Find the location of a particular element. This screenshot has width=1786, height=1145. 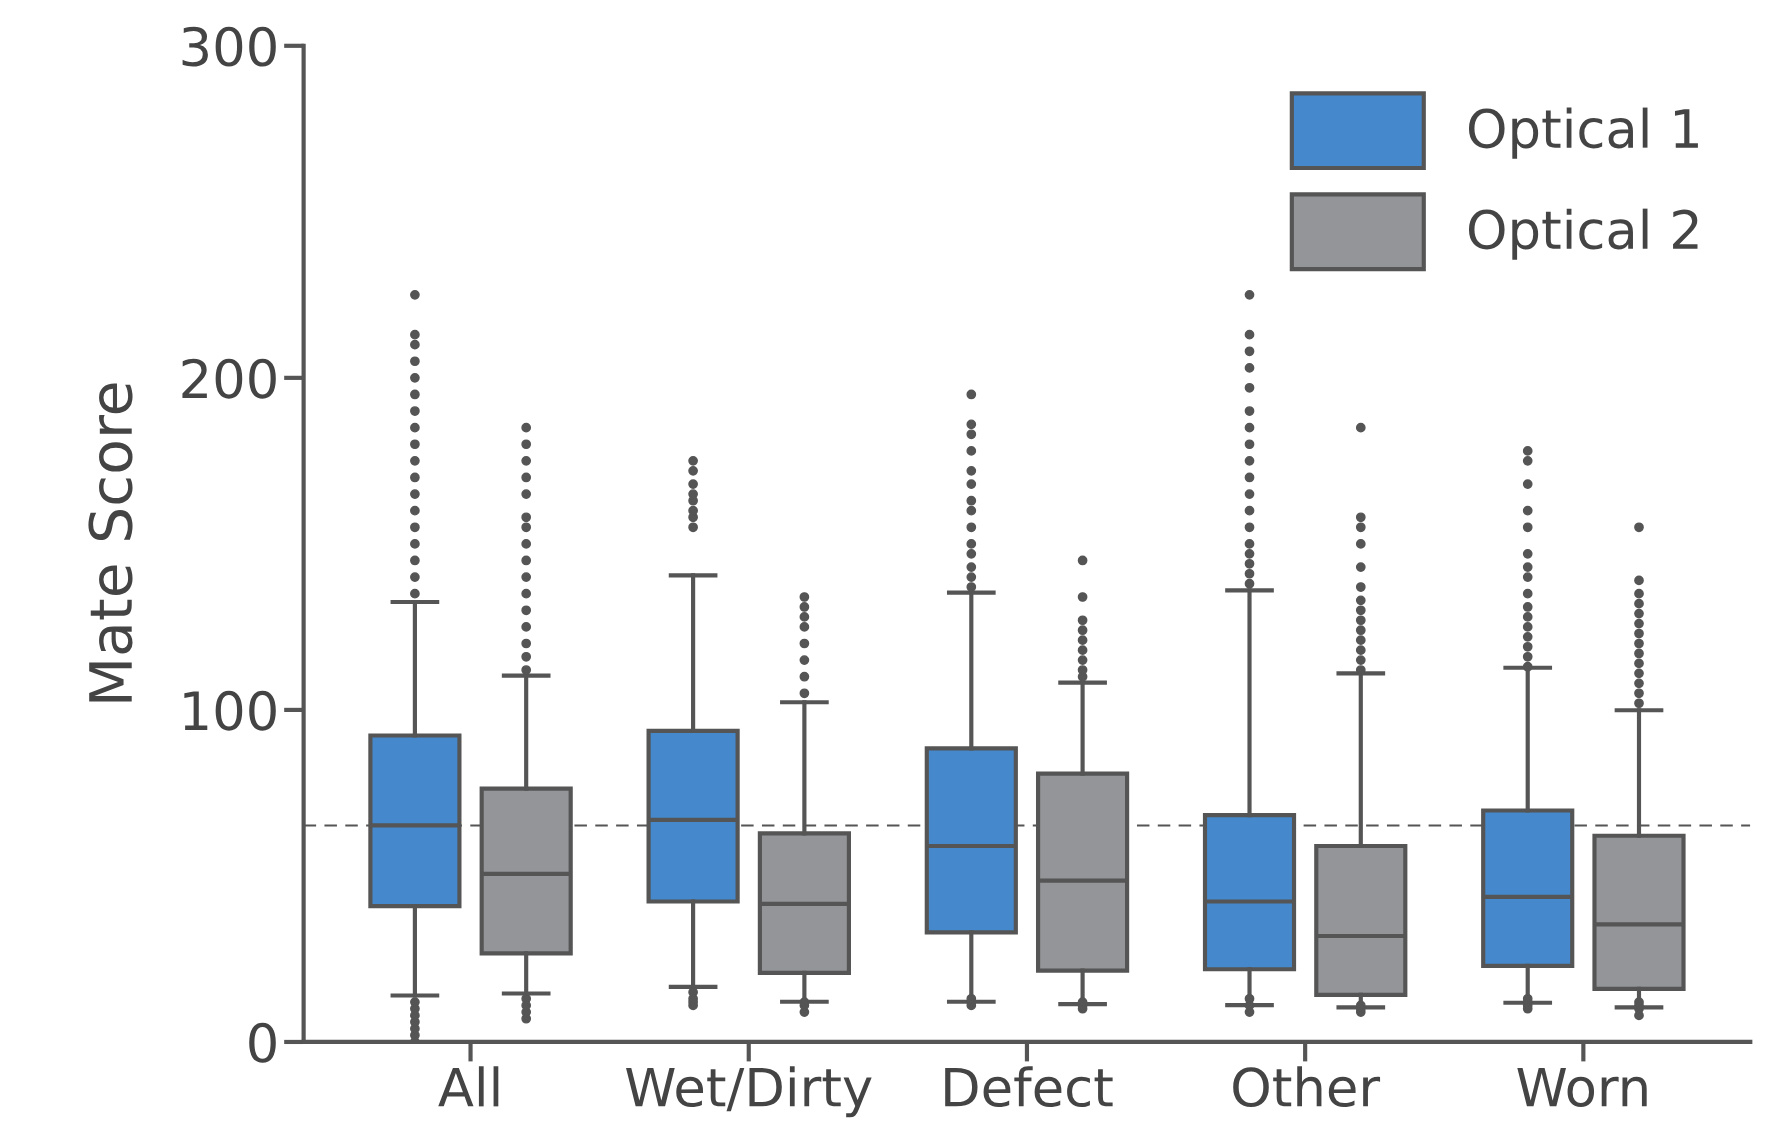

x-tick-label: Wet/Dirty is located at coordinates (749, 1092).